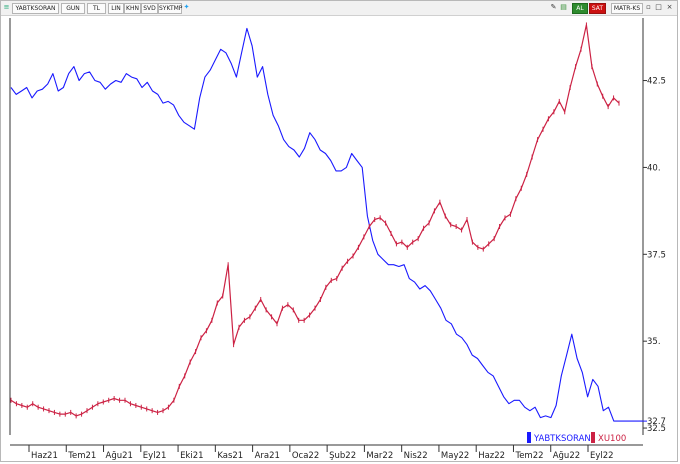 This screenshot has width=680, height=464. I want to click on legend-swatch-xu100, so click(593, 437).